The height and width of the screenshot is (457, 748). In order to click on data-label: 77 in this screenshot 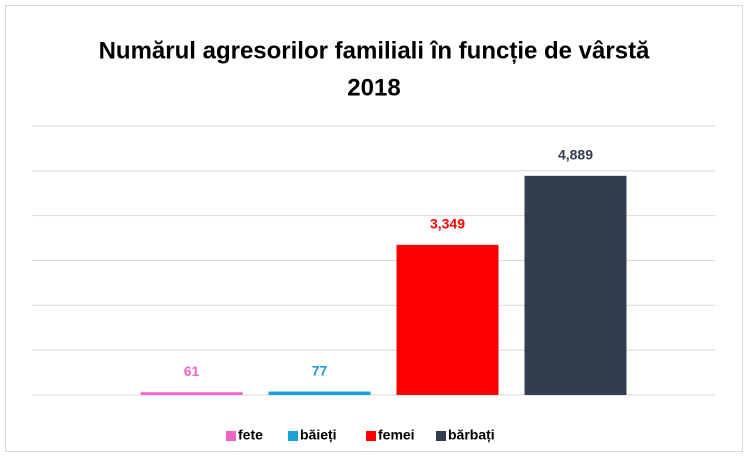, I will do `click(320, 370)`.